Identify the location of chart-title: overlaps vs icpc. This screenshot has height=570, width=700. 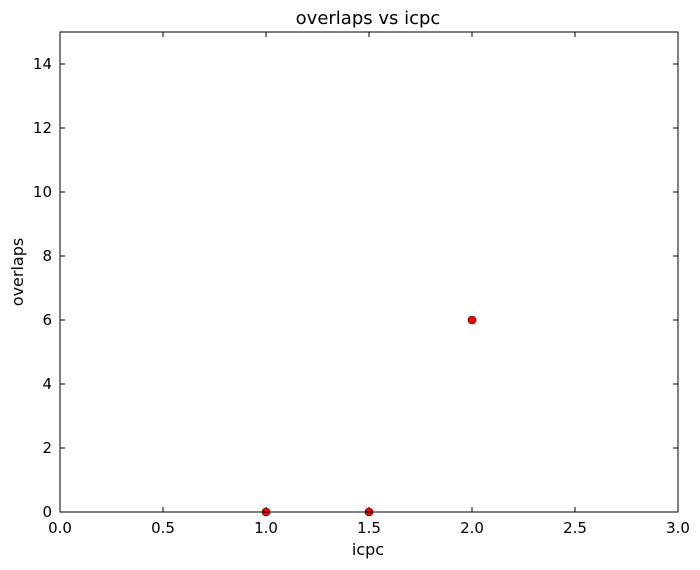
(368, 18).